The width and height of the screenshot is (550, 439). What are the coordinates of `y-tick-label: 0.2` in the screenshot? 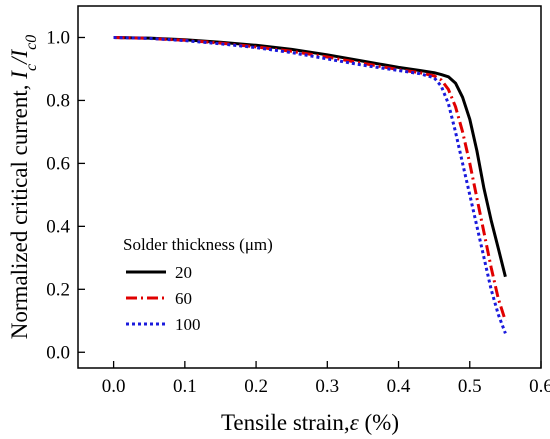 It's located at (58, 289).